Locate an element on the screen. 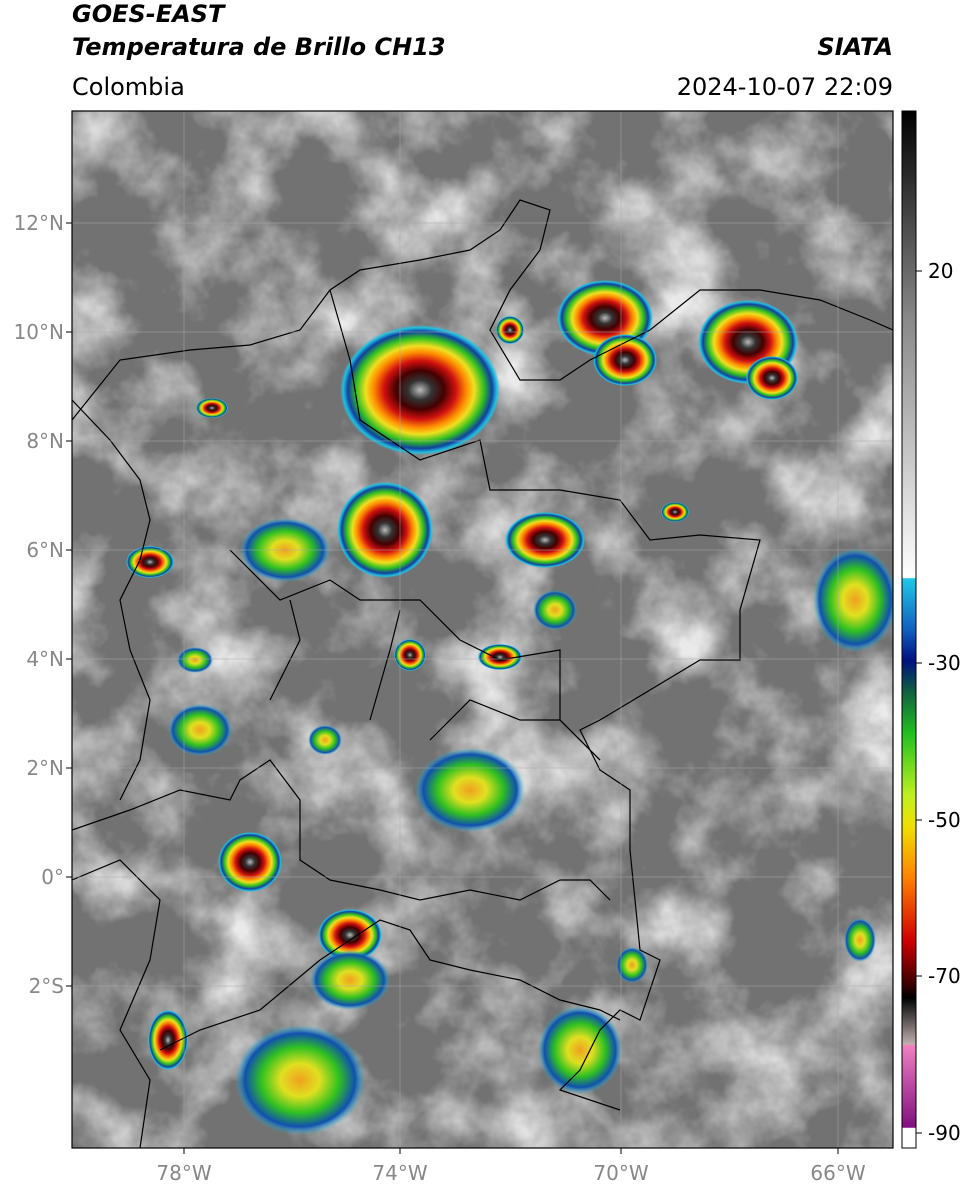 This screenshot has height=1190, width=966. lat-tick-label: 8°N is located at coordinates (45, 441).